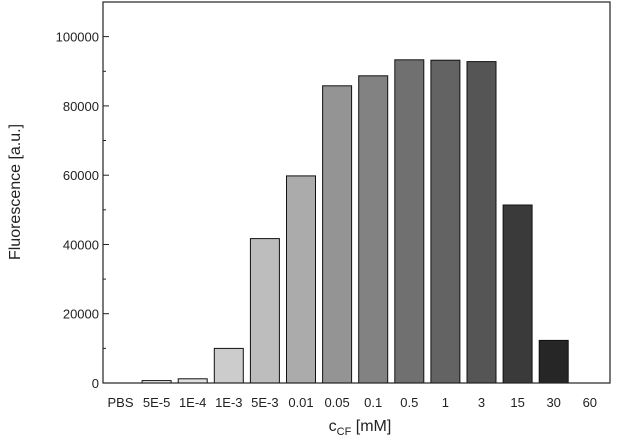  What do you see at coordinates (81, 175) in the screenshot?
I see `y-tick-label: 60000` at bounding box center [81, 175].